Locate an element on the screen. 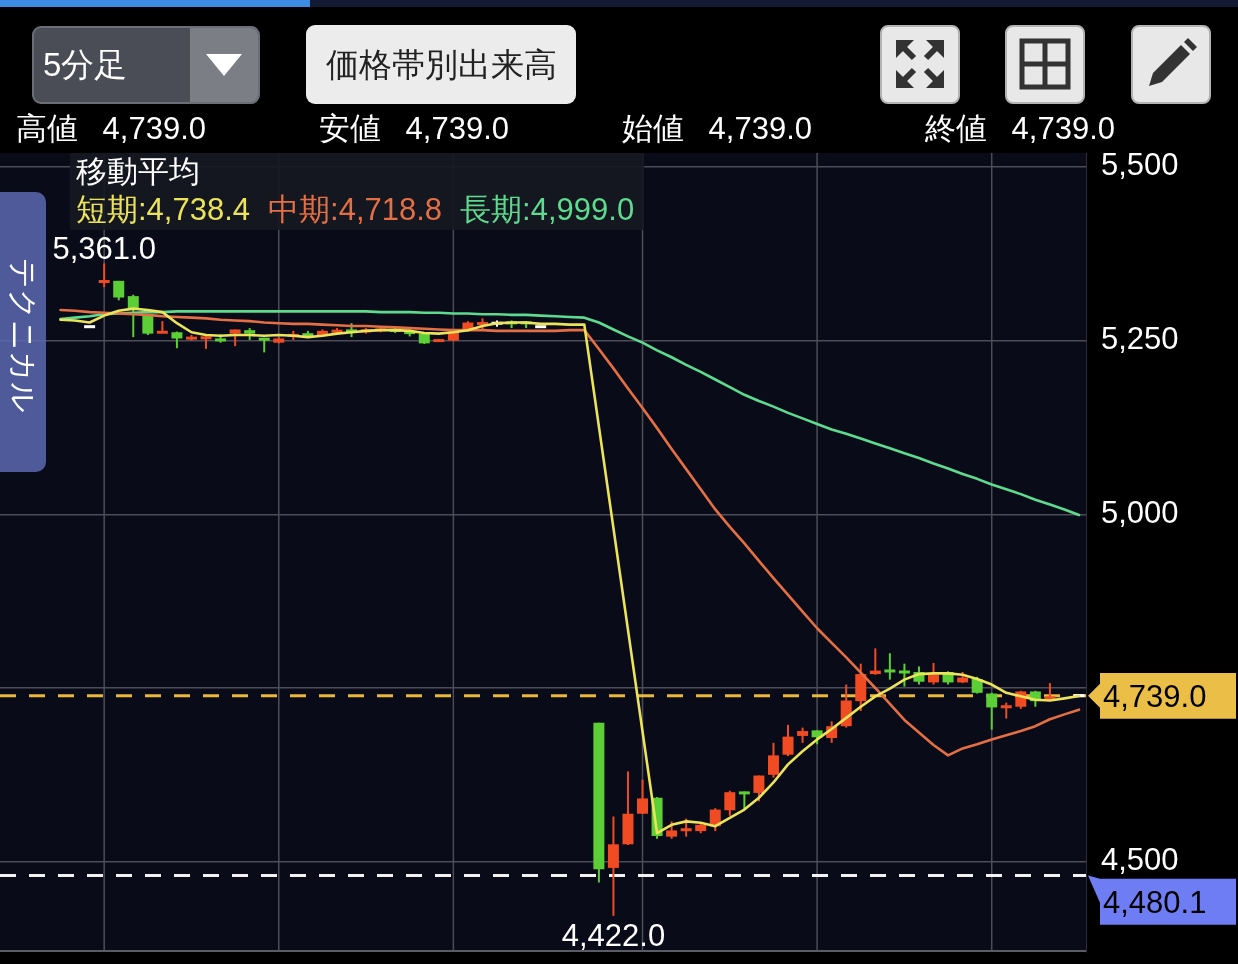 This screenshot has height=964, width=1238. text: 短期:4,738.4 is located at coordinates (163, 209).